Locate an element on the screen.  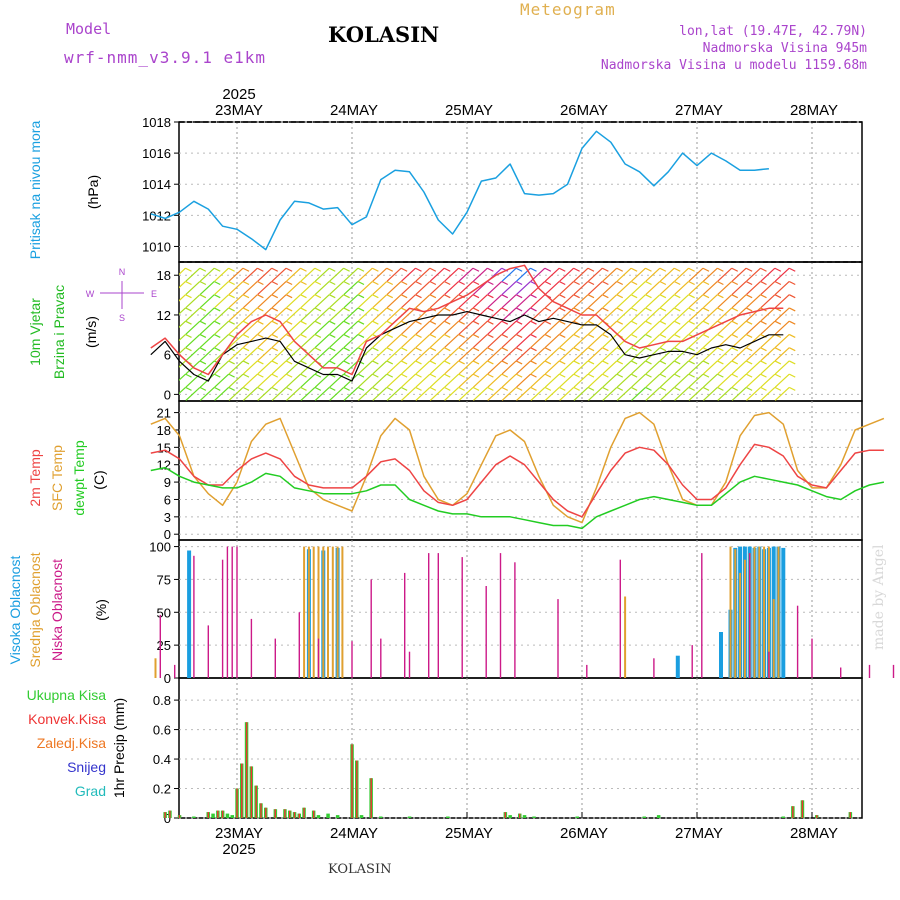
precip-legend-2: Zaledj.Kisa is located at coordinates (71, 743).